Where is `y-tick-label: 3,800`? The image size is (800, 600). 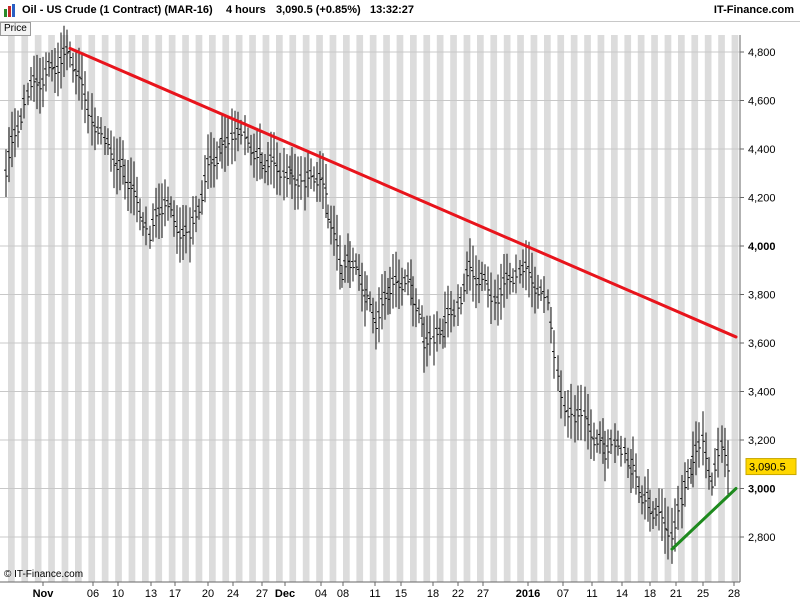
y-tick-label: 3,800 is located at coordinates (762, 296).